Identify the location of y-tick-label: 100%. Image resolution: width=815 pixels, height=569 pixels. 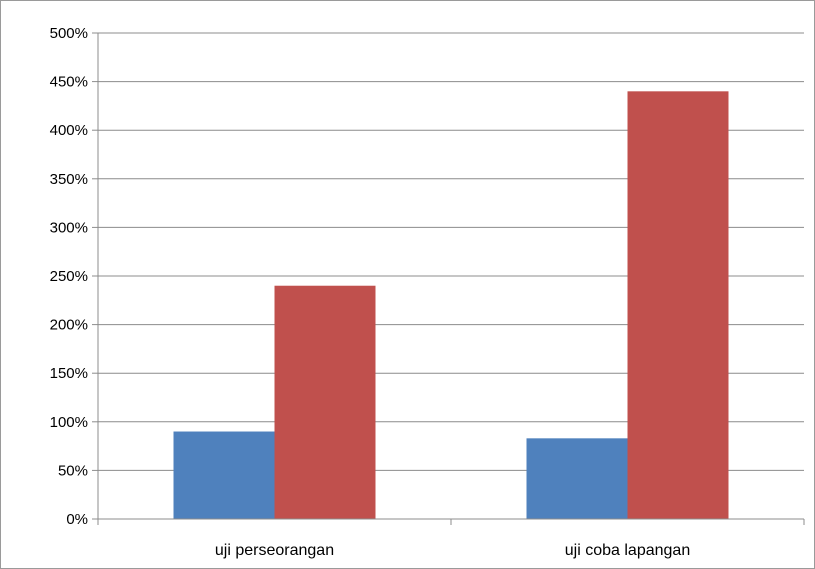
(69, 422).